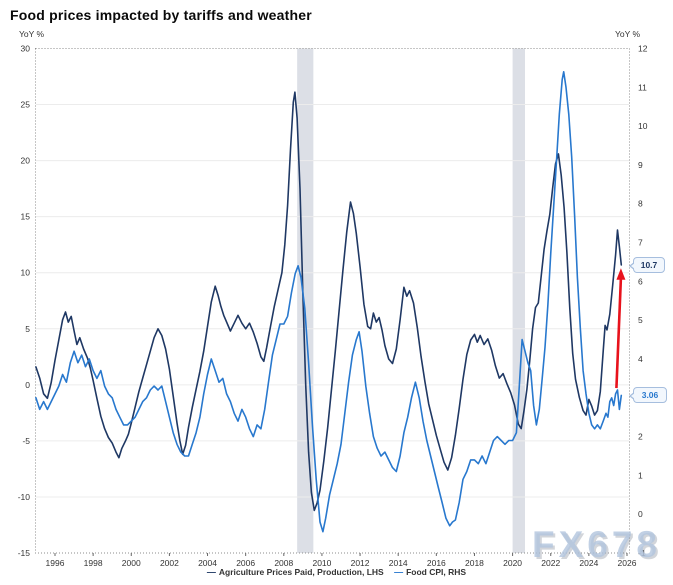  I want to click on left-axis-tick-label: 0, so click(27, 385).